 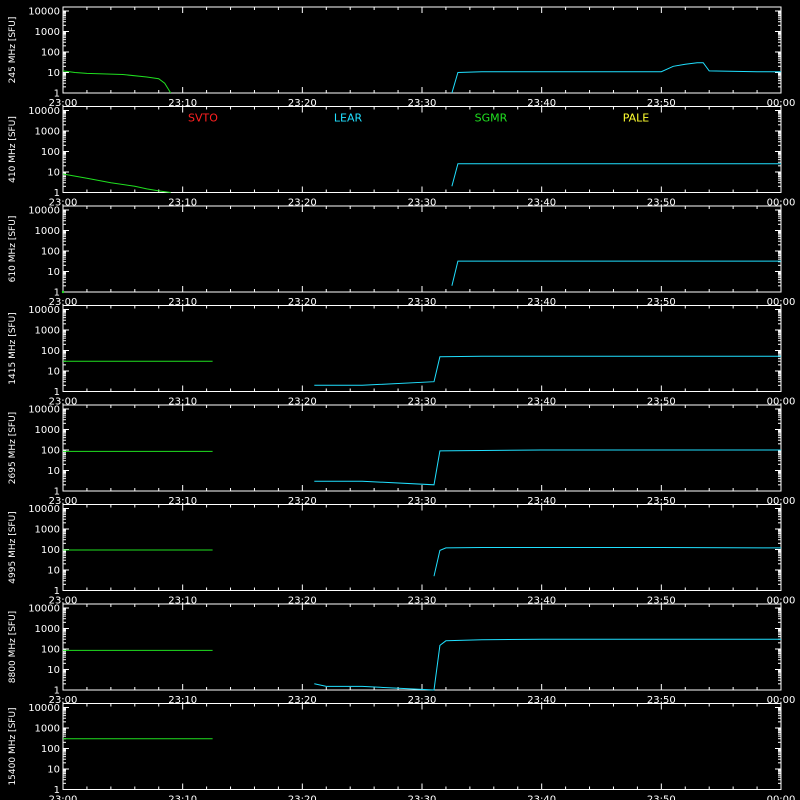 What do you see at coordinates (63, 292) in the screenshot?
I see `series-point-sgmr` at bounding box center [63, 292].